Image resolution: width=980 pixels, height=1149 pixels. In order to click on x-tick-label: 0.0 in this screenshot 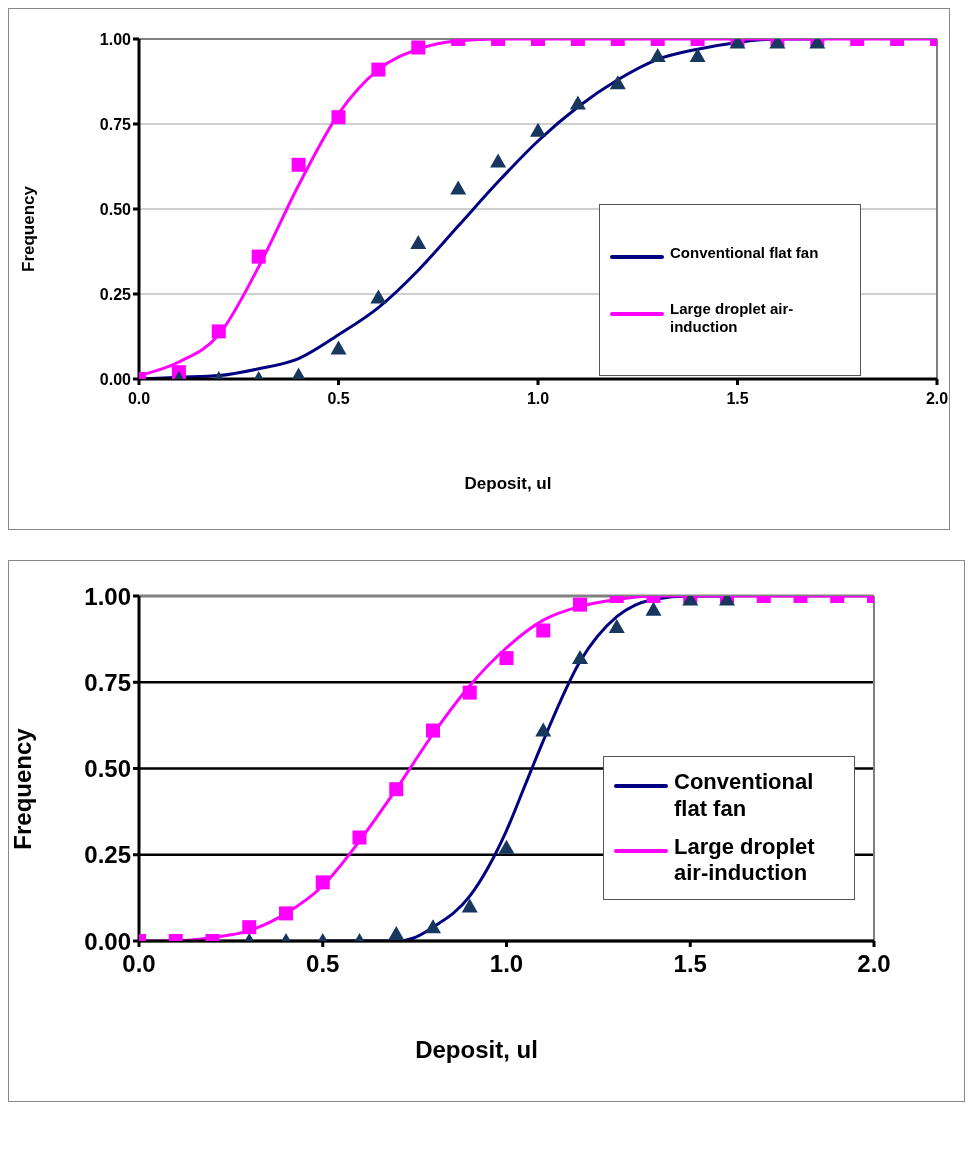, I will do `click(139, 399)`.